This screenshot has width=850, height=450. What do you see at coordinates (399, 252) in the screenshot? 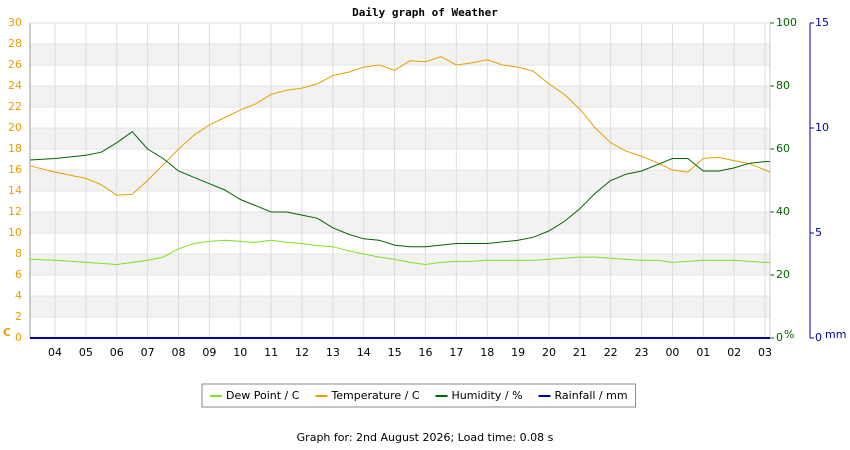
I see `data-line` at bounding box center [399, 252].